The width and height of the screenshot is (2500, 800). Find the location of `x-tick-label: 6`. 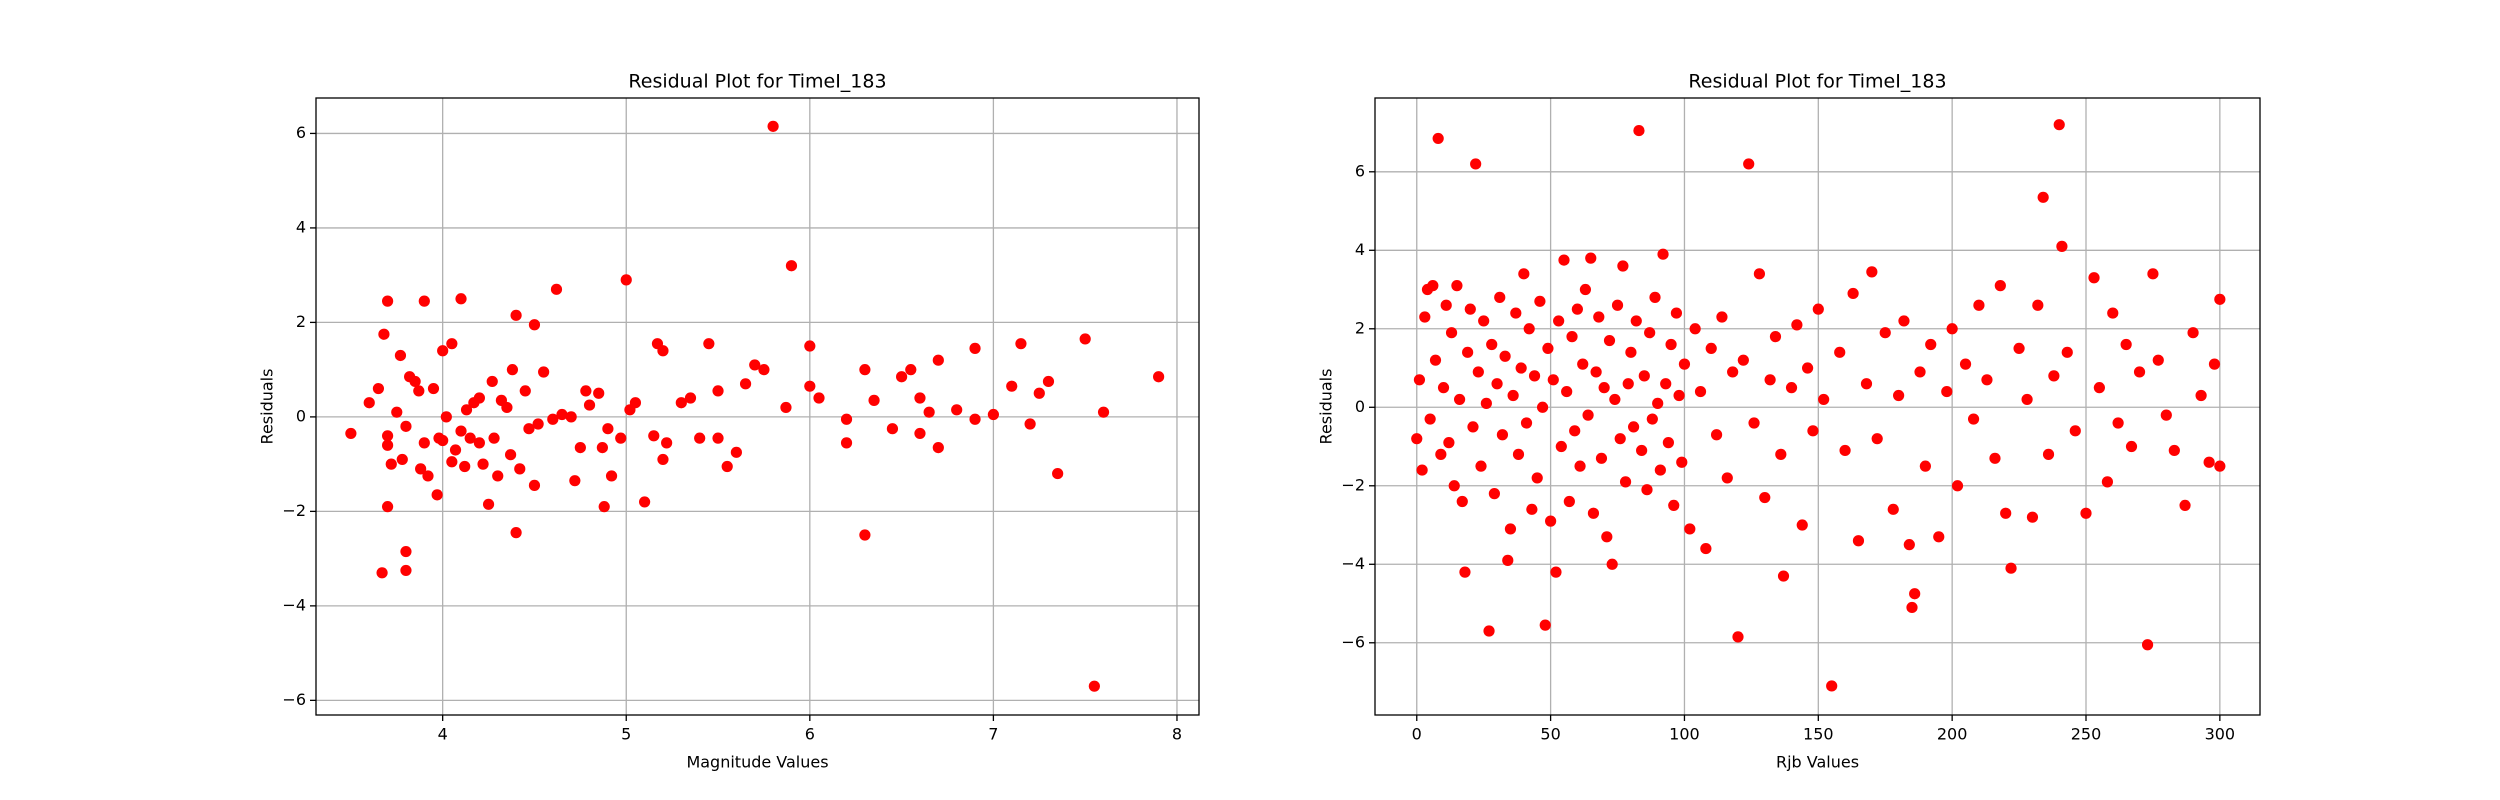

x-tick-label: 6 is located at coordinates (810, 734).